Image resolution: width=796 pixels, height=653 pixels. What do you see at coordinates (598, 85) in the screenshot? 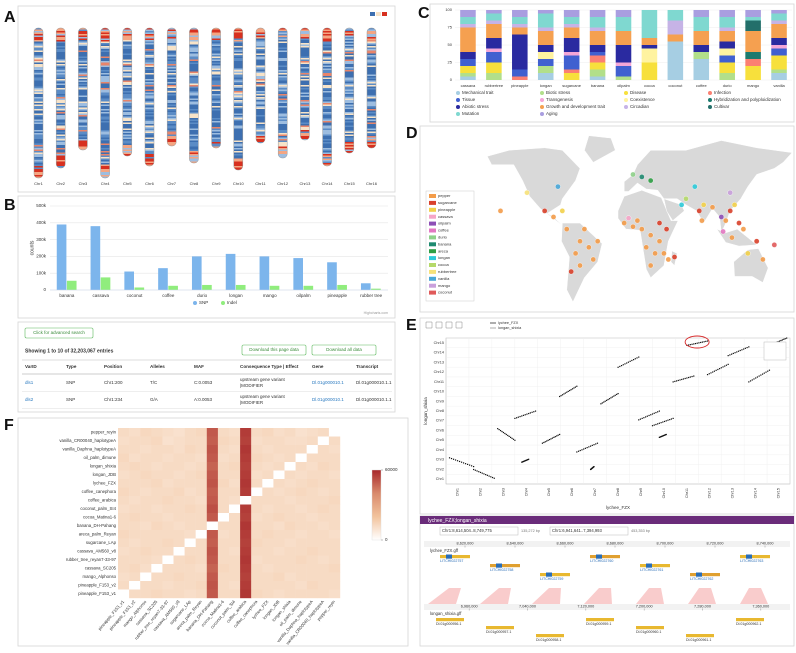
I see `x-tick-label: banana` at bounding box center [598, 85].